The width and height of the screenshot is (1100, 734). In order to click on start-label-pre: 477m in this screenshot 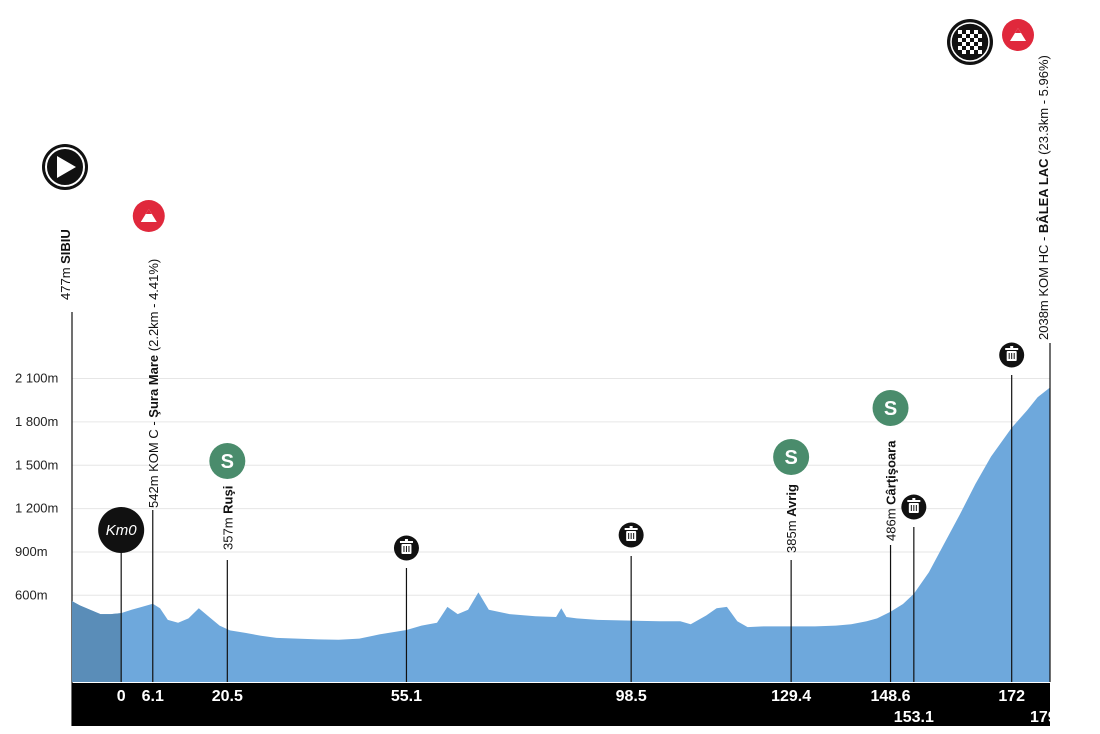, I will do `click(65, 282)`.